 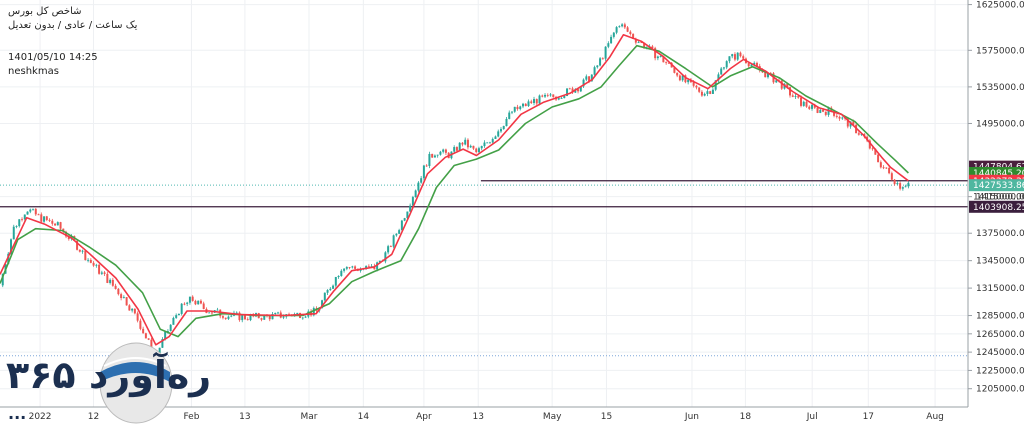 I want to click on y-tick-label: 1535000.00, so click(x=1000, y=88).